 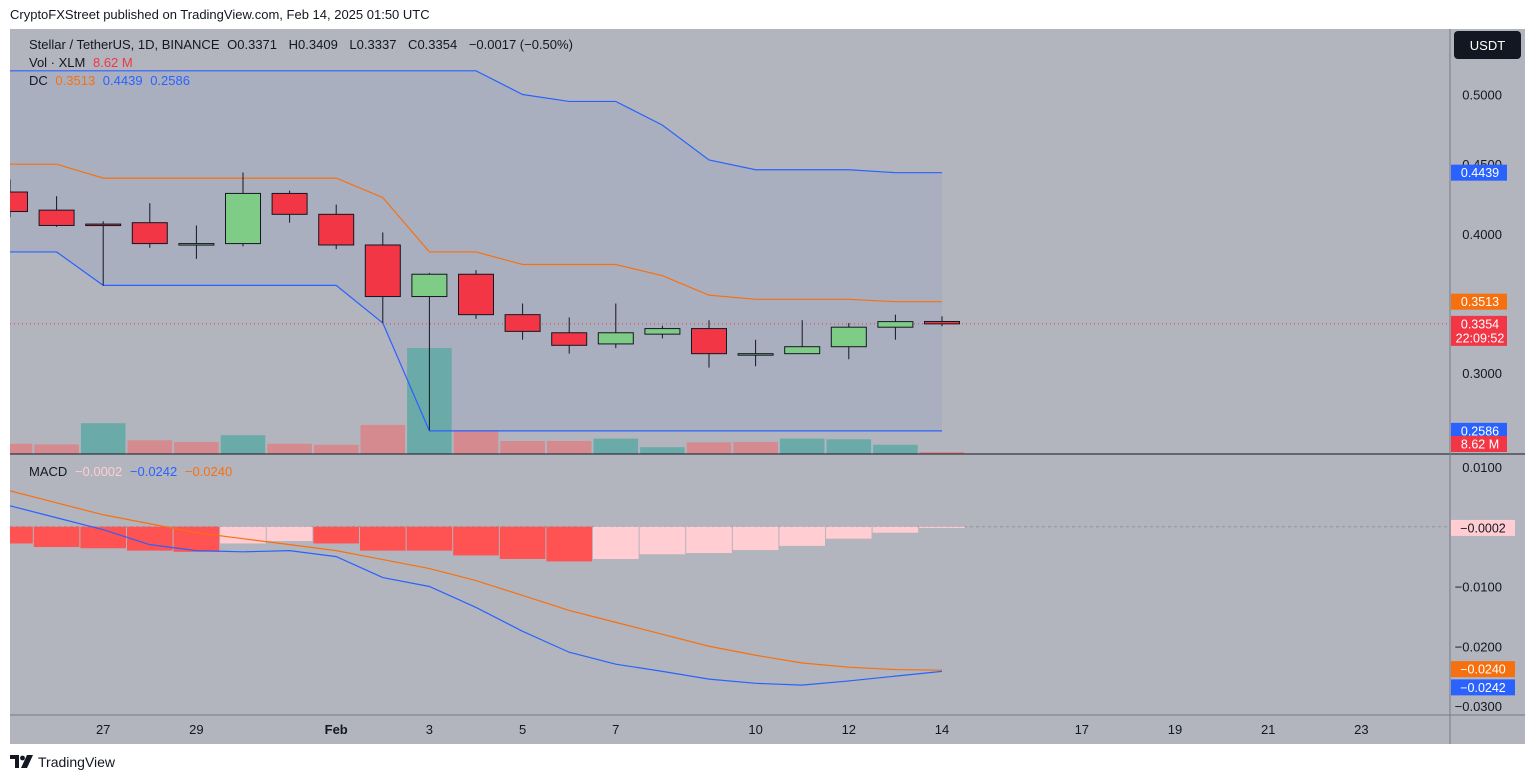 I want to click on macd-hist-value: −0.0002, so click(x=98, y=471).